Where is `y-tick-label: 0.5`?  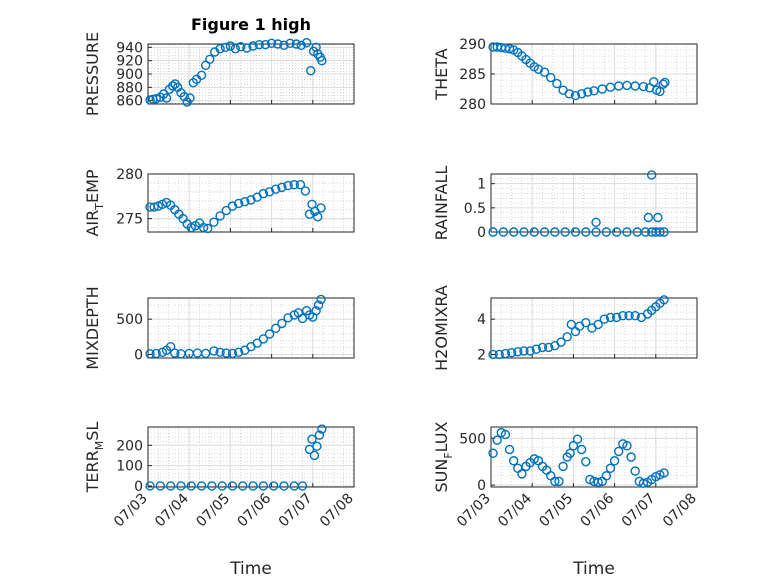 y-tick-label: 0.5 is located at coordinates (475, 209).